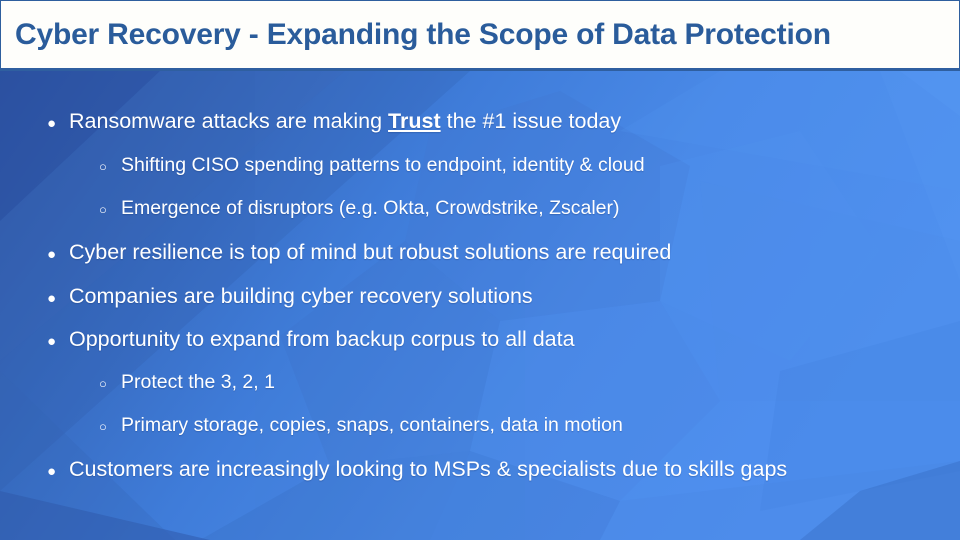 The height and width of the screenshot is (540, 960). I want to click on list-item-label: Protect the 3, 2, 1, so click(198, 382).